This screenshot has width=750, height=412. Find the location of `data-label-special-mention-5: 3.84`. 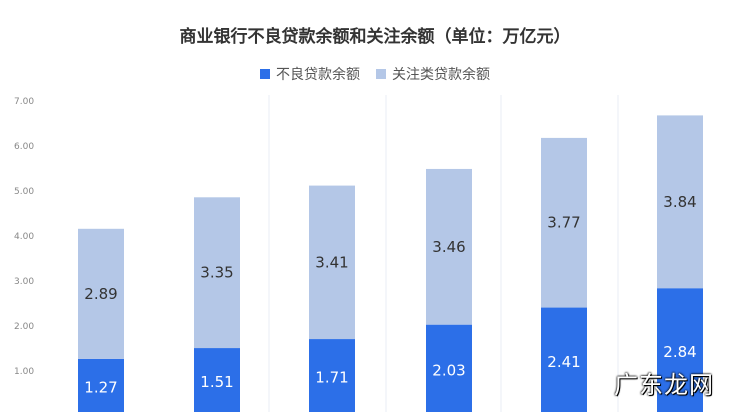

data-label-special-mention-5: 3.84 is located at coordinates (679, 202).